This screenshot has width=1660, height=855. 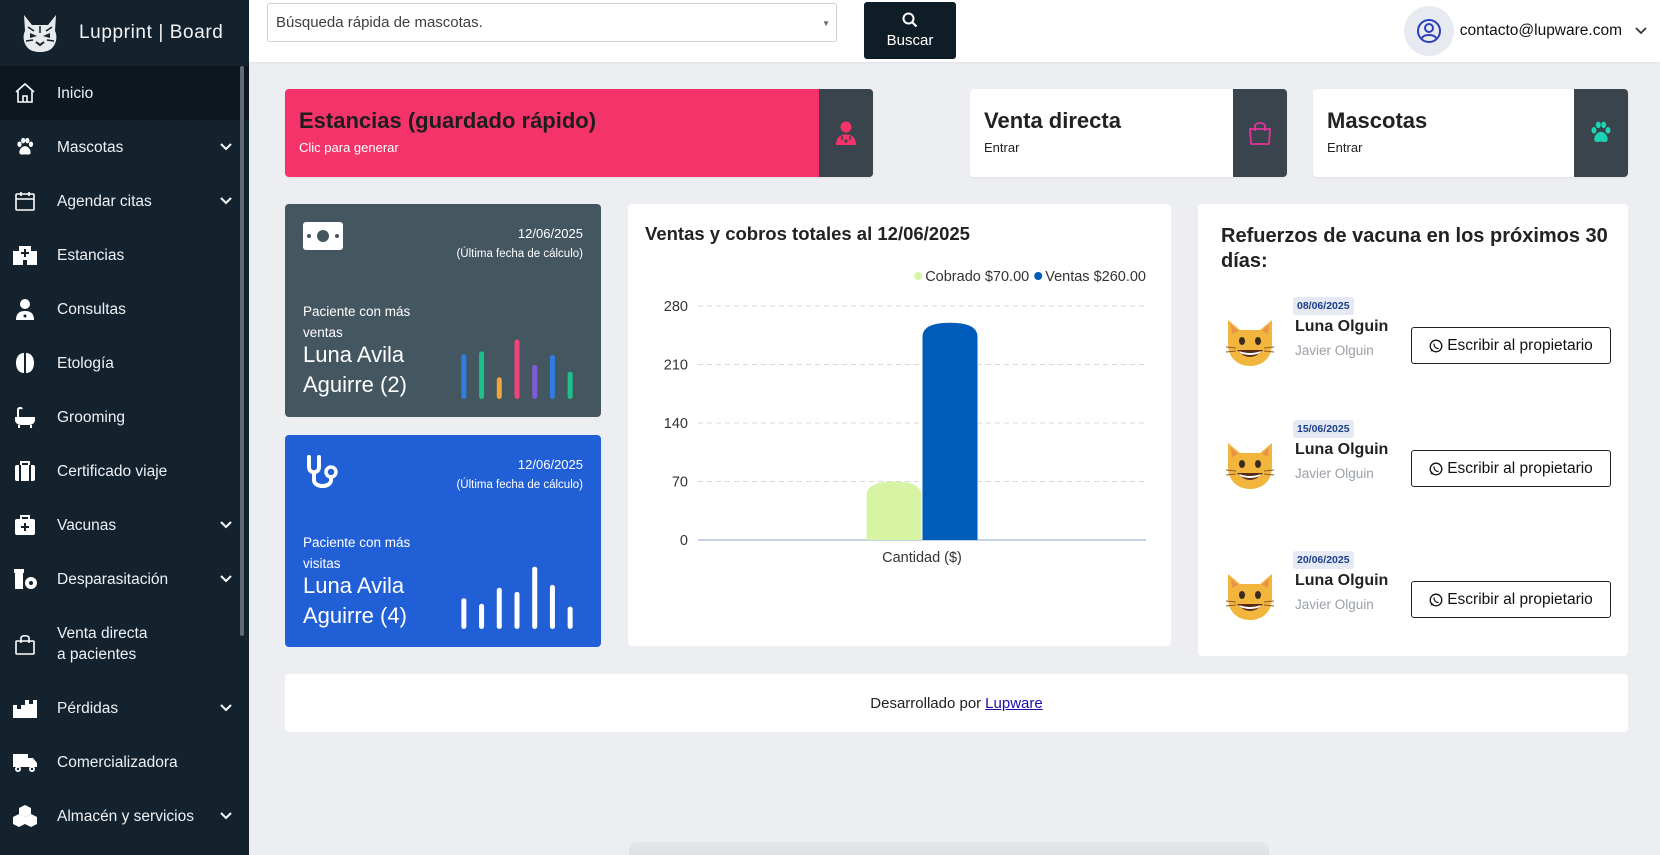 What do you see at coordinates (1260, 133) in the screenshot?
I see `shopping-bag-icon` at bounding box center [1260, 133].